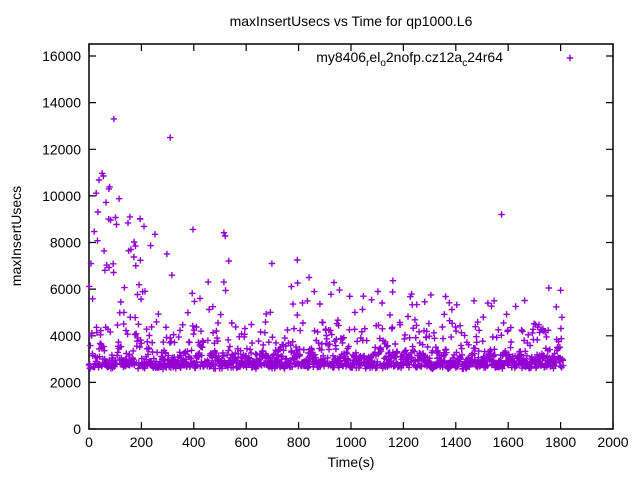 This screenshot has width=640, height=480. I want to click on y-tick-label: 14000, so click(61, 103).